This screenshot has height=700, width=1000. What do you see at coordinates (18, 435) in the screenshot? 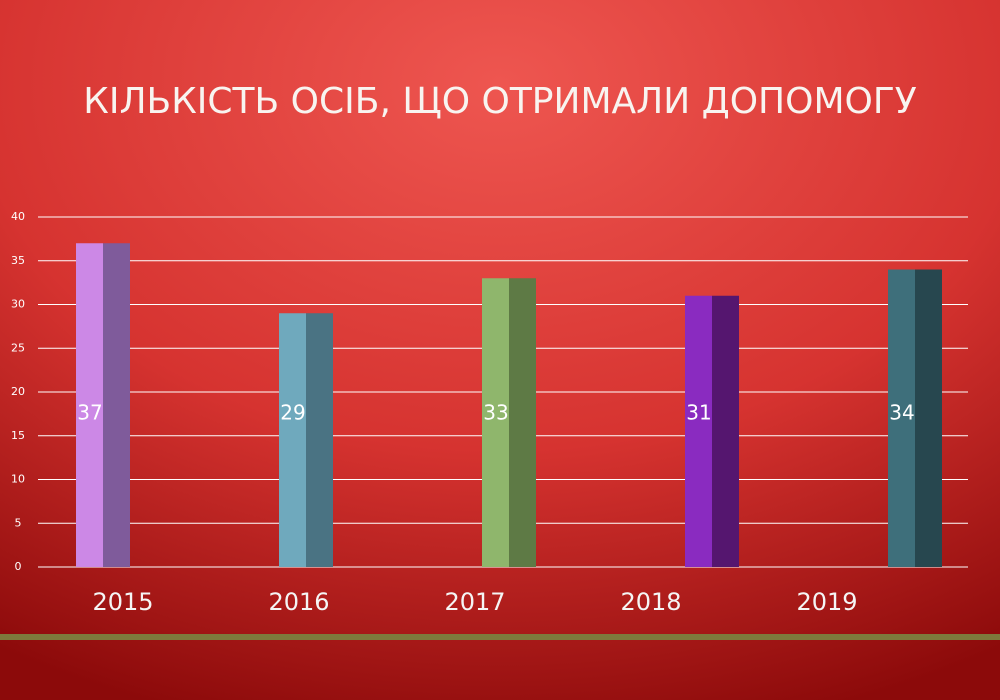
I see `y-tick-label: 15` at bounding box center [18, 435].